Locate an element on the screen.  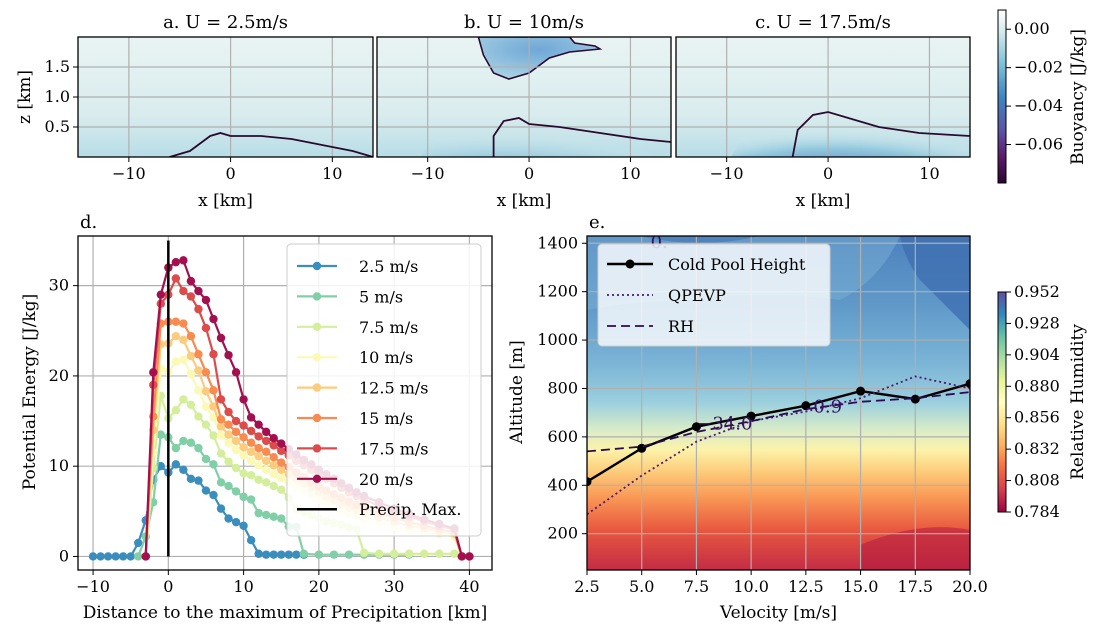
colorbar-tick-label: −0.06 is located at coordinates (1038, 144).